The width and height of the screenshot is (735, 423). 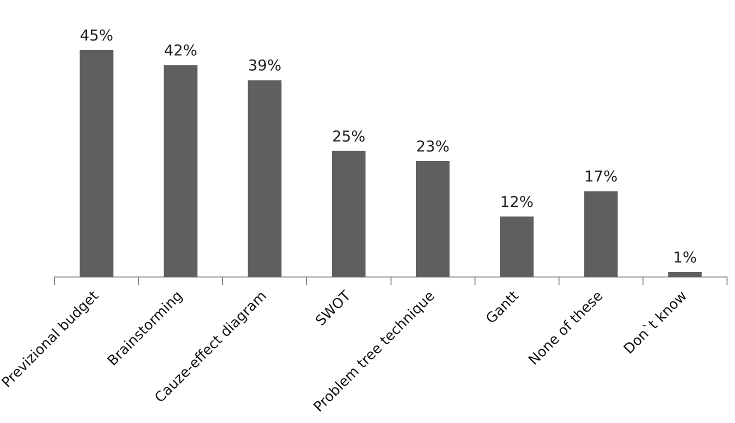 I want to click on data-label: 25%, so click(x=349, y=136).